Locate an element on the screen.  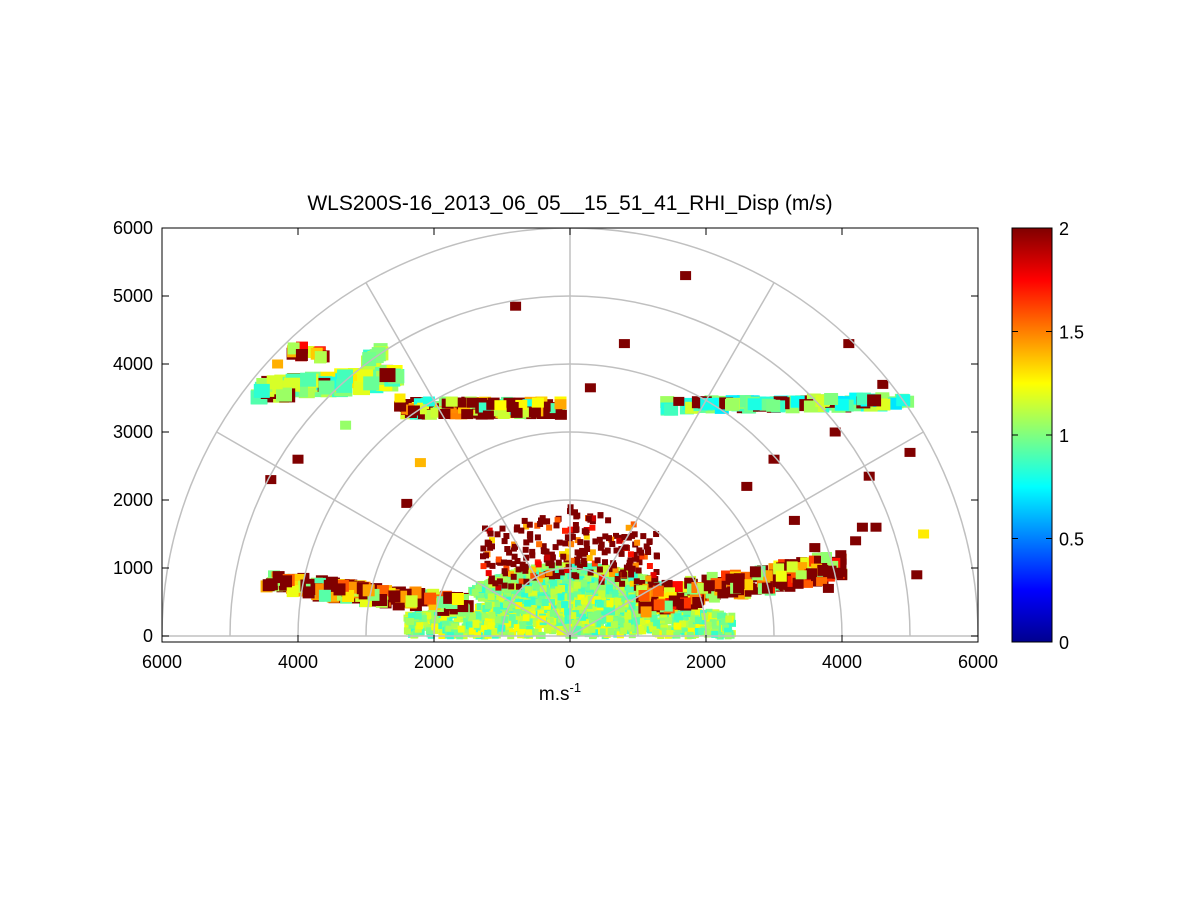
colorbar-tick-label: 1 is located at coordinates (1064, 436).